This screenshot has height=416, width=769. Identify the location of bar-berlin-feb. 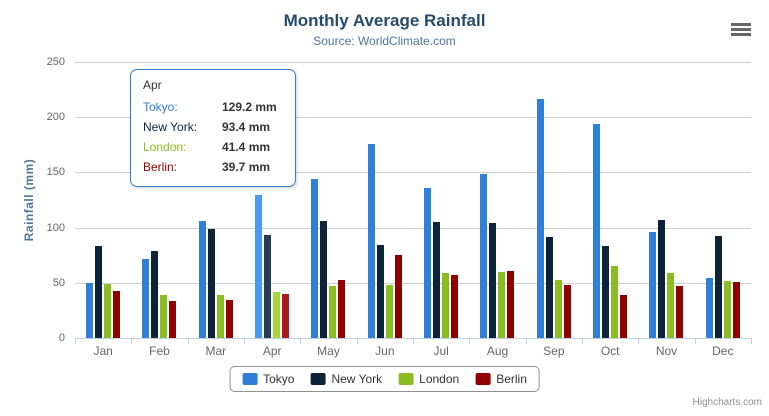
(173, 319).